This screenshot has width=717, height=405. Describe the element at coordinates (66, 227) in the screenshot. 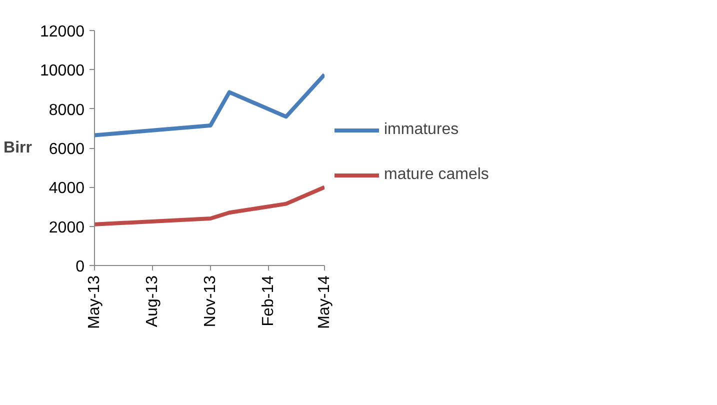

I see `y-tick-label: 2000` at that location.